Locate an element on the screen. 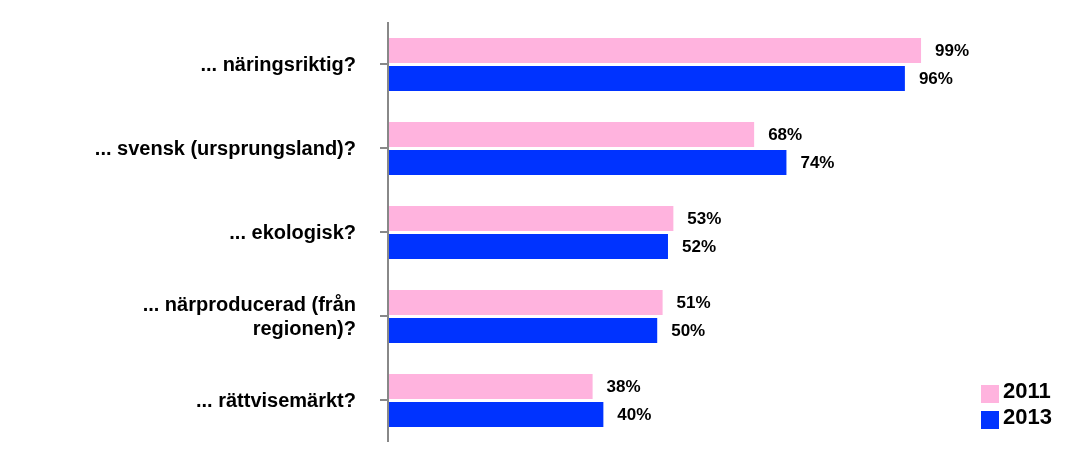 This screenshot has width=1070, height=456. data-label: 40% is located at coordinates (634, 414).